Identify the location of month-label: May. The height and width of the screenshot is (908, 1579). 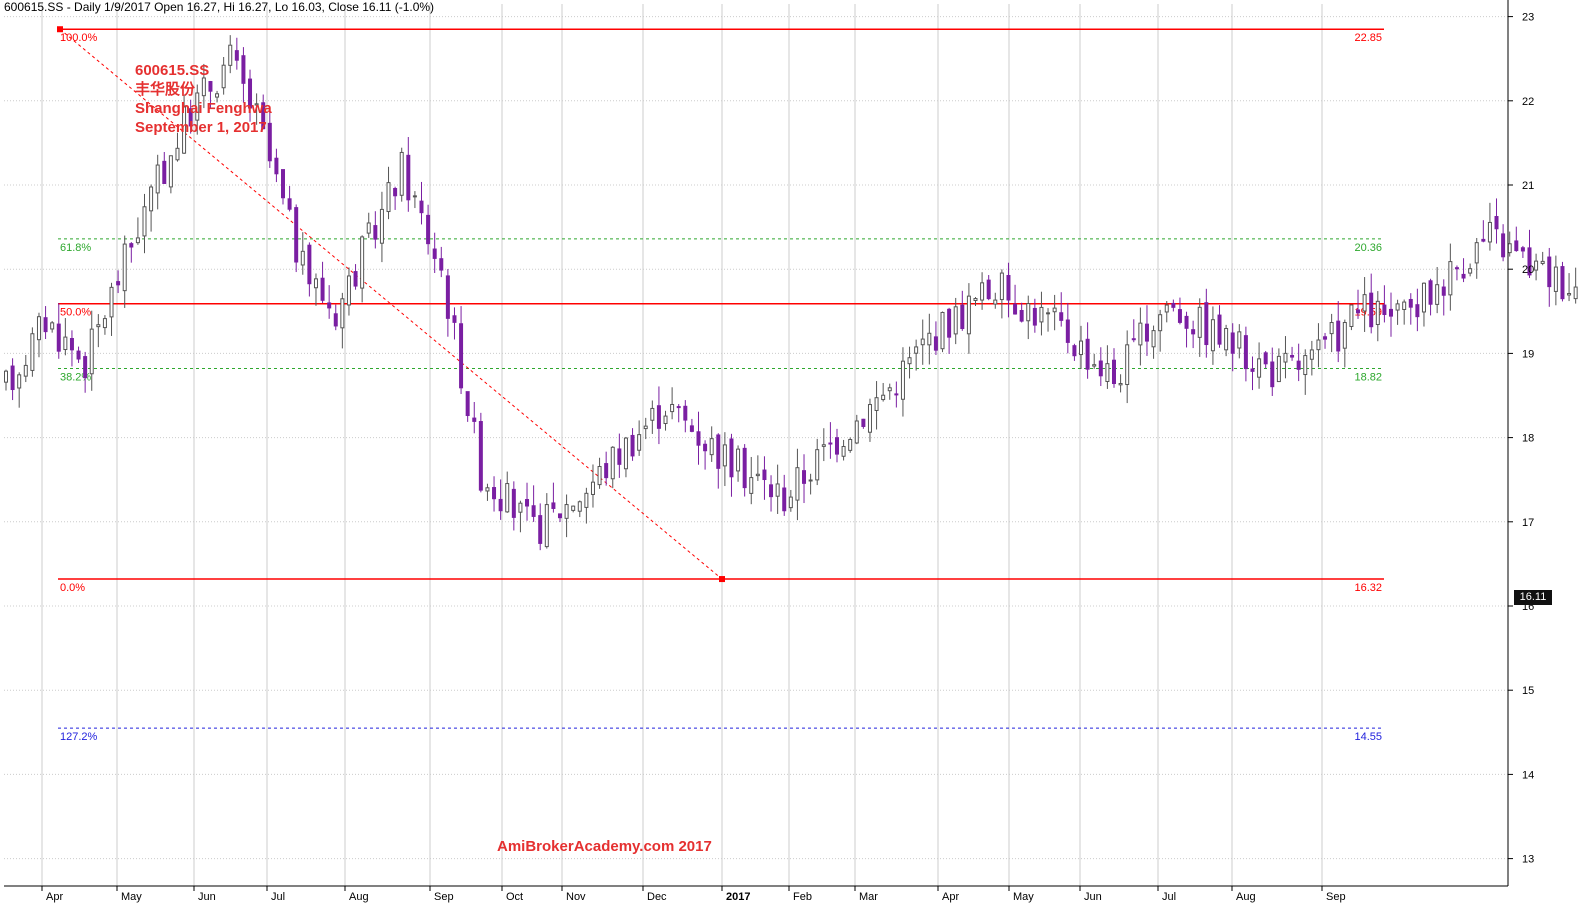
(131, 897).